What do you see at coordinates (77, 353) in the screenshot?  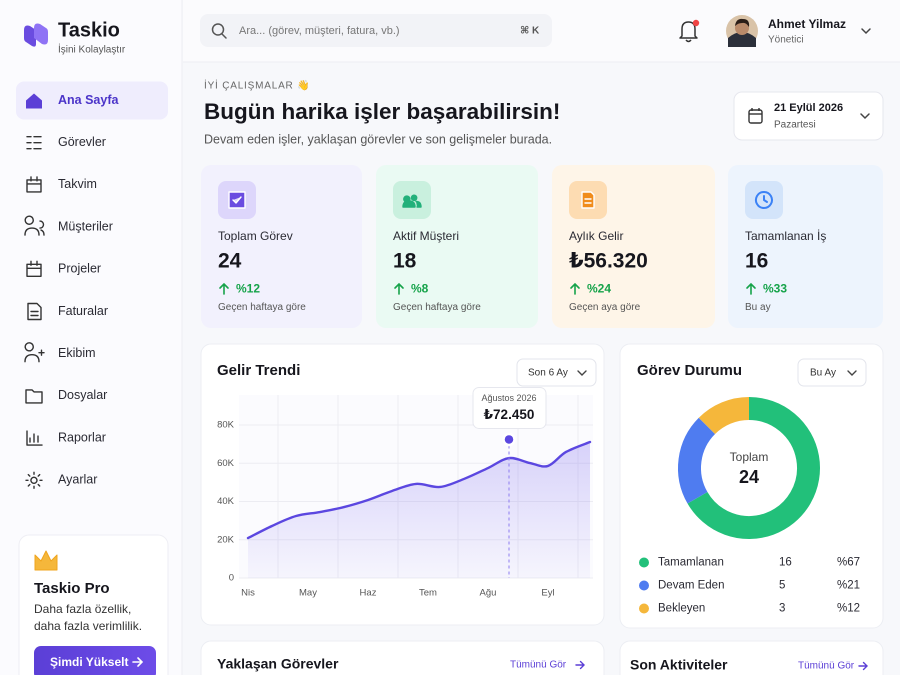 I see `nav-item: Ekibim` at bounding box center [77, 353].